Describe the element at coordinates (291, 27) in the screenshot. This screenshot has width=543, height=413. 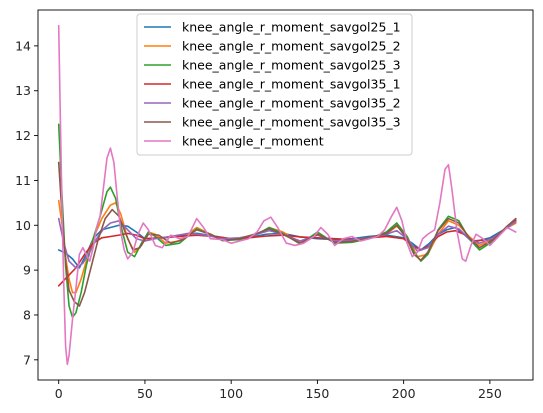
I see `legend-label: knee_angle_r_moment_savgol25_1` at that location.